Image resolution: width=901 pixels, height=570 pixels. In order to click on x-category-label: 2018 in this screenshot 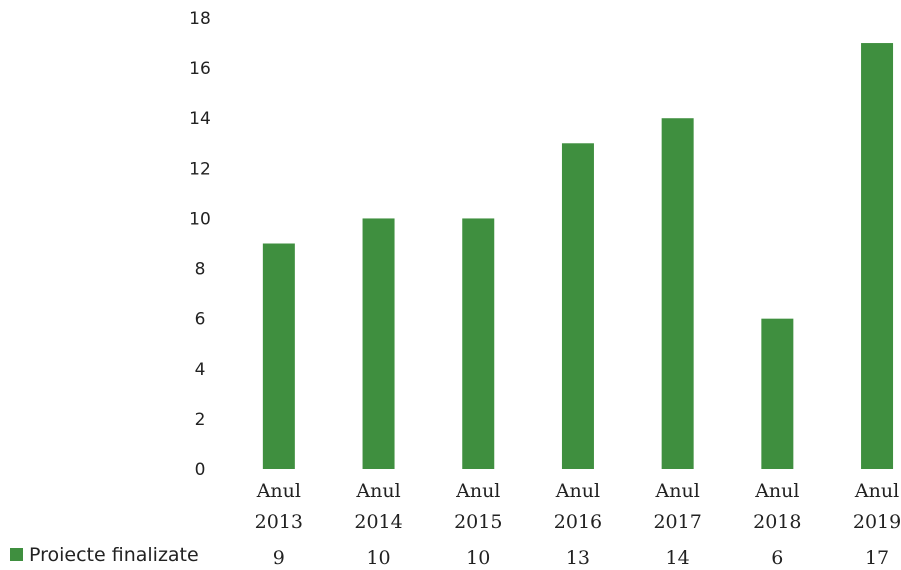, I will do `click(777, 522)`.